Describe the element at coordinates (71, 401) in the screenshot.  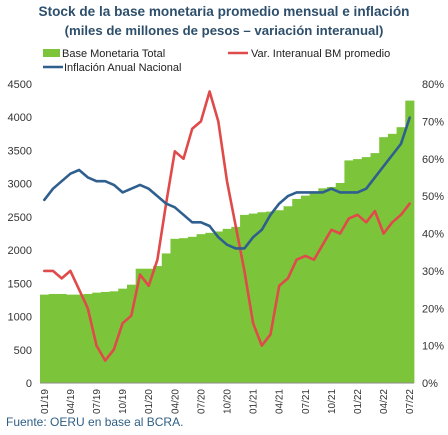
I see `x-tick-label: 04/19` at that location.